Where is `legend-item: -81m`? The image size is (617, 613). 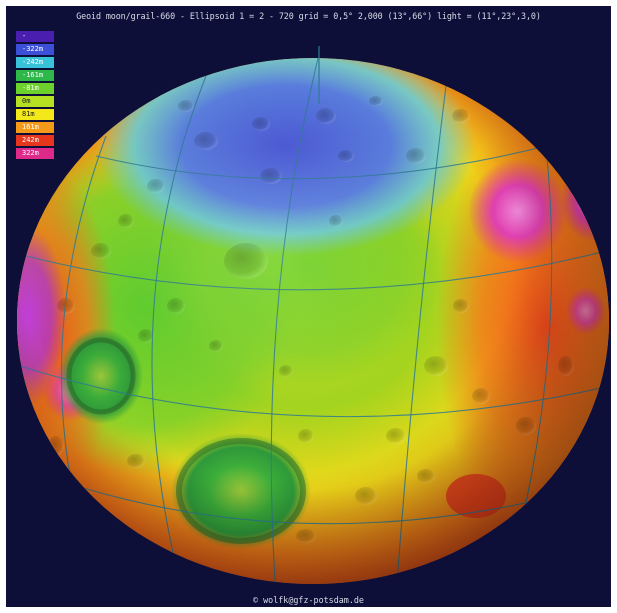 legend-item: -81m is located at coordinates (35, 88).